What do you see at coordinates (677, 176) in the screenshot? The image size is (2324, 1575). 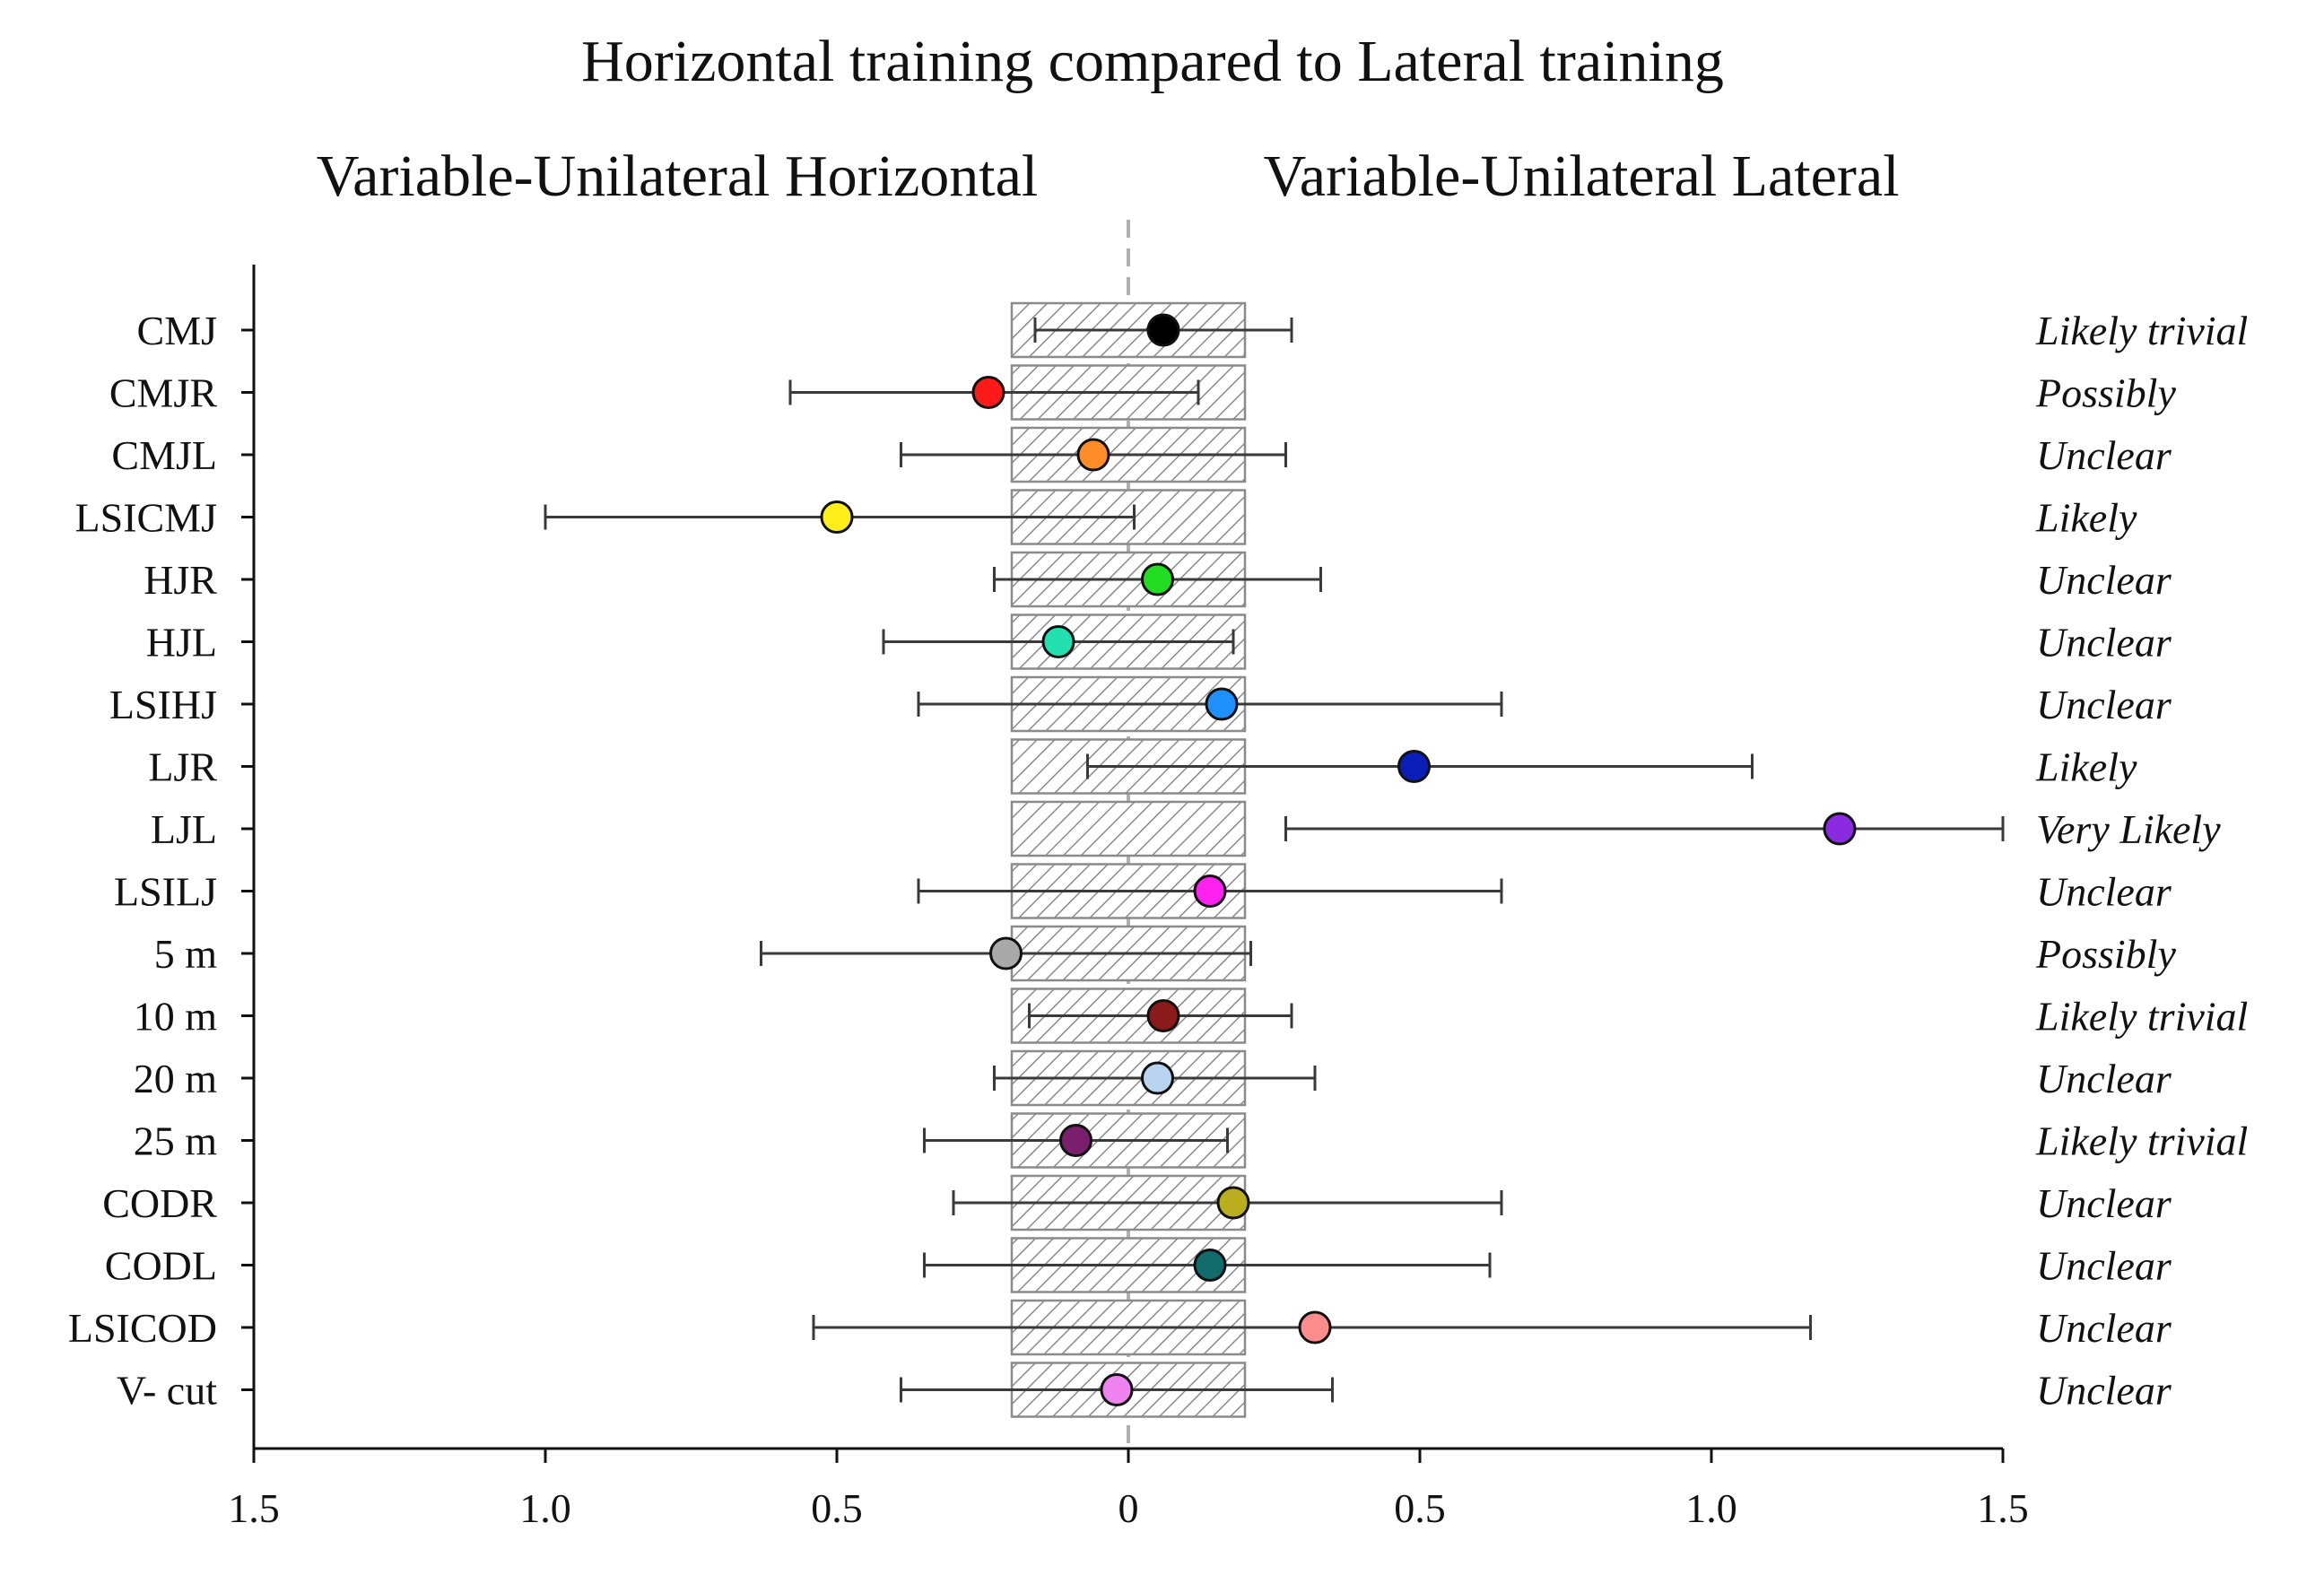 I see `left-direction-label: Variable-Unilateral Horizontal` at bounding box center [677, 176].